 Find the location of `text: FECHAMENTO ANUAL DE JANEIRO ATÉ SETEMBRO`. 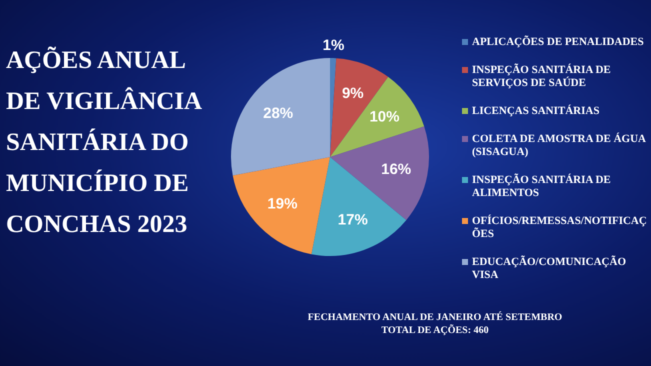

text: FECHAMENTO ANUAL DE JANEIRO ATÉ SETEMBRO is located at coordinates (435, 317).